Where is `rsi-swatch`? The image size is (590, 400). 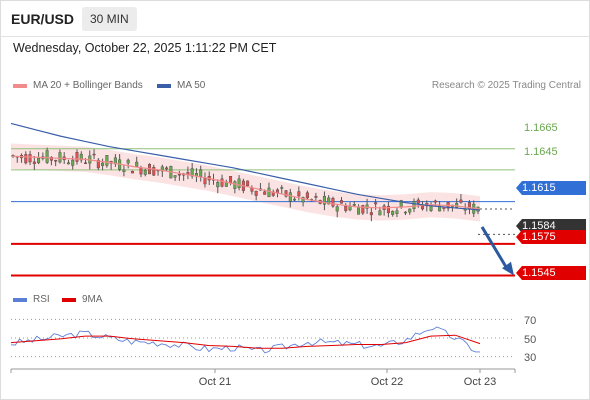 rsi-swatch is located at coordinates (20, 299).